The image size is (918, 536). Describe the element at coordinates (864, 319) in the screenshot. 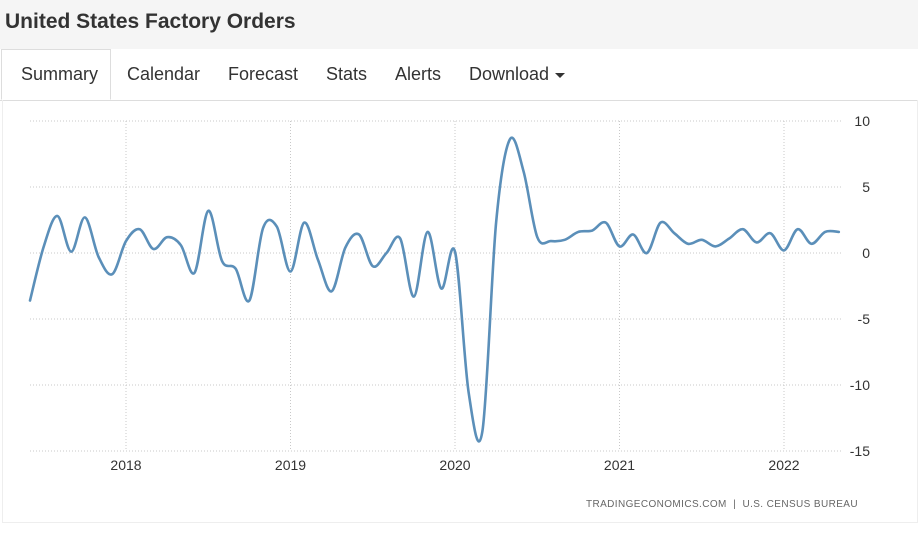

I see `y-tick-label: -5` at that location.